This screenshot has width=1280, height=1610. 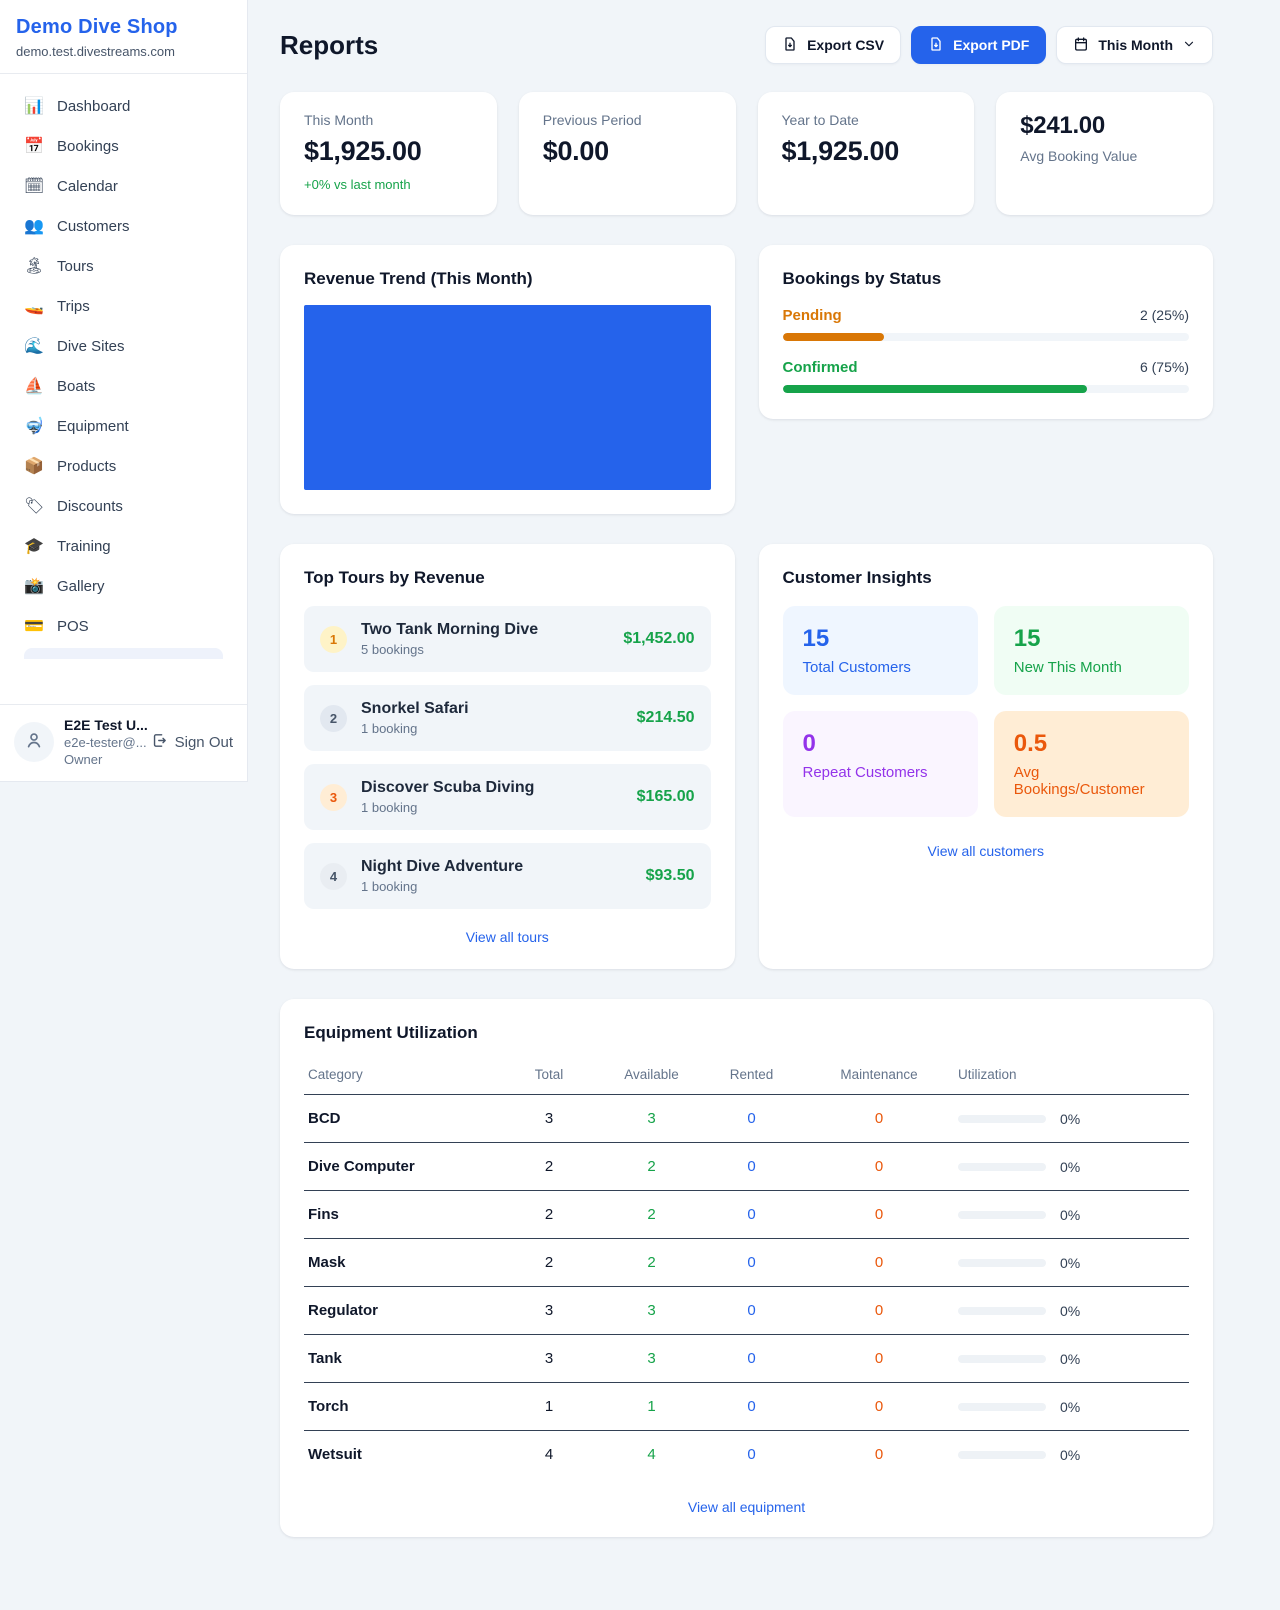 What do you see at coordinates (665, 717) in the screenshot?
I see `tour-revenue: $214.50` at bounding box center [665, 717].